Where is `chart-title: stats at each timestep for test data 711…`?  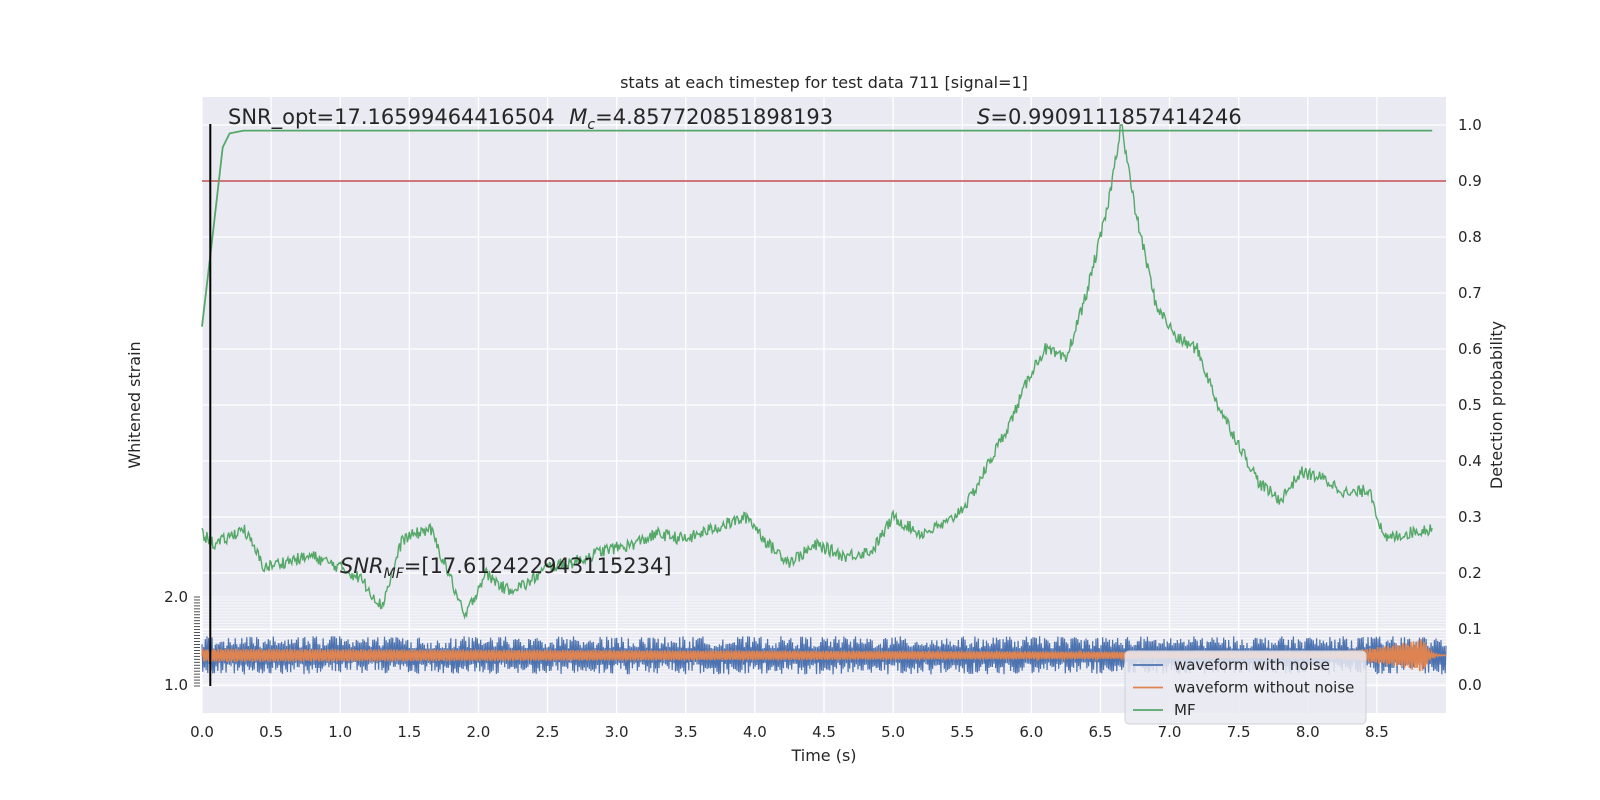 chart-title: stats at each timestep for test data 711… is located at coordinates (824, 82).